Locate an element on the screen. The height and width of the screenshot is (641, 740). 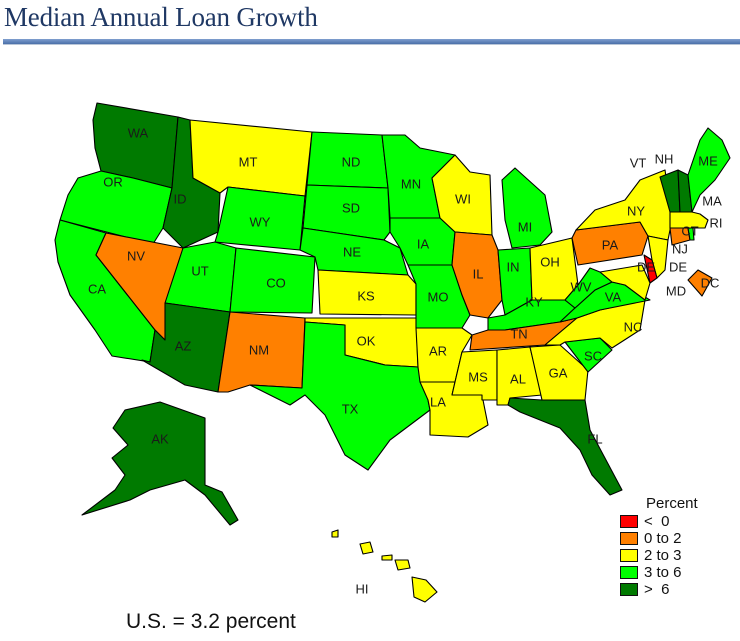
state-wi is located at coordinates (462, 195).